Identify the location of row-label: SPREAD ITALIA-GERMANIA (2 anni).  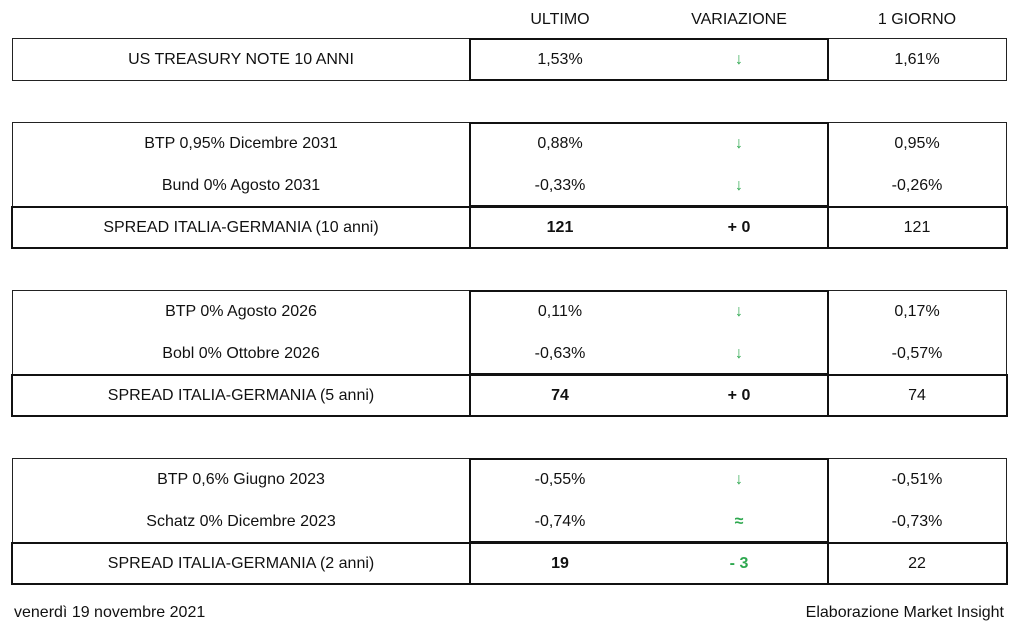
(241, 563).